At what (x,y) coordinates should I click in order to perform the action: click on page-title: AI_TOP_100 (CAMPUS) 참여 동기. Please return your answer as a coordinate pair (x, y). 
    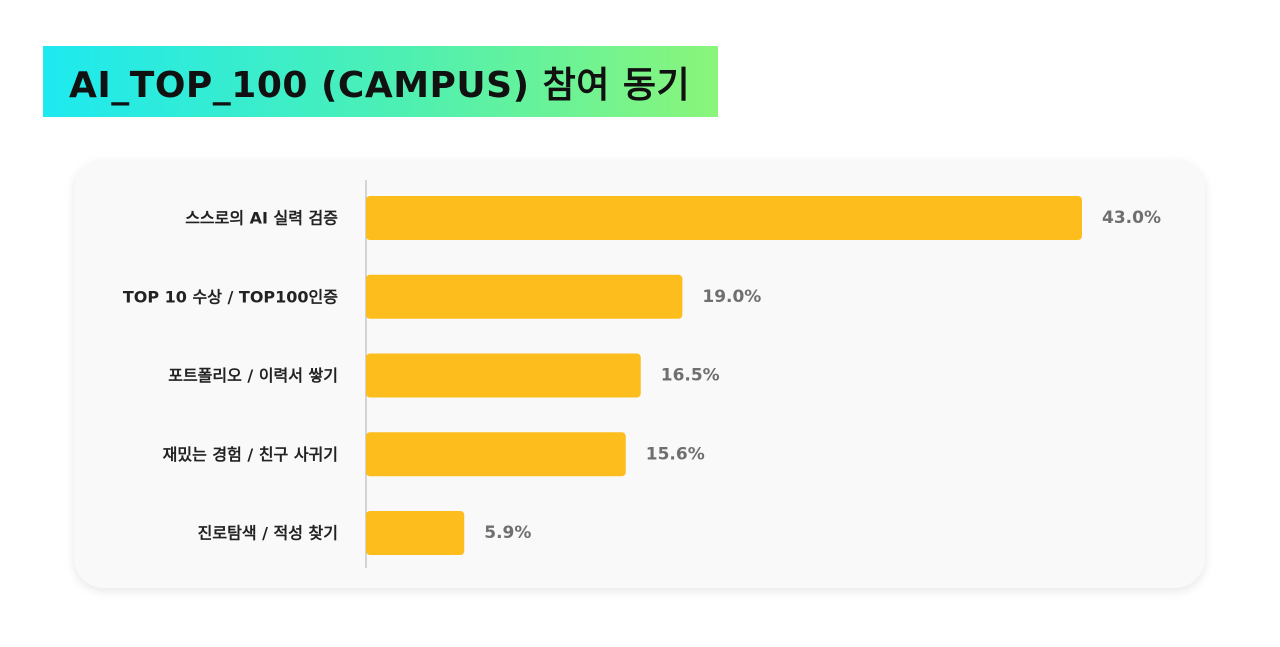
    Looking at the image, I should click on (380, 85).